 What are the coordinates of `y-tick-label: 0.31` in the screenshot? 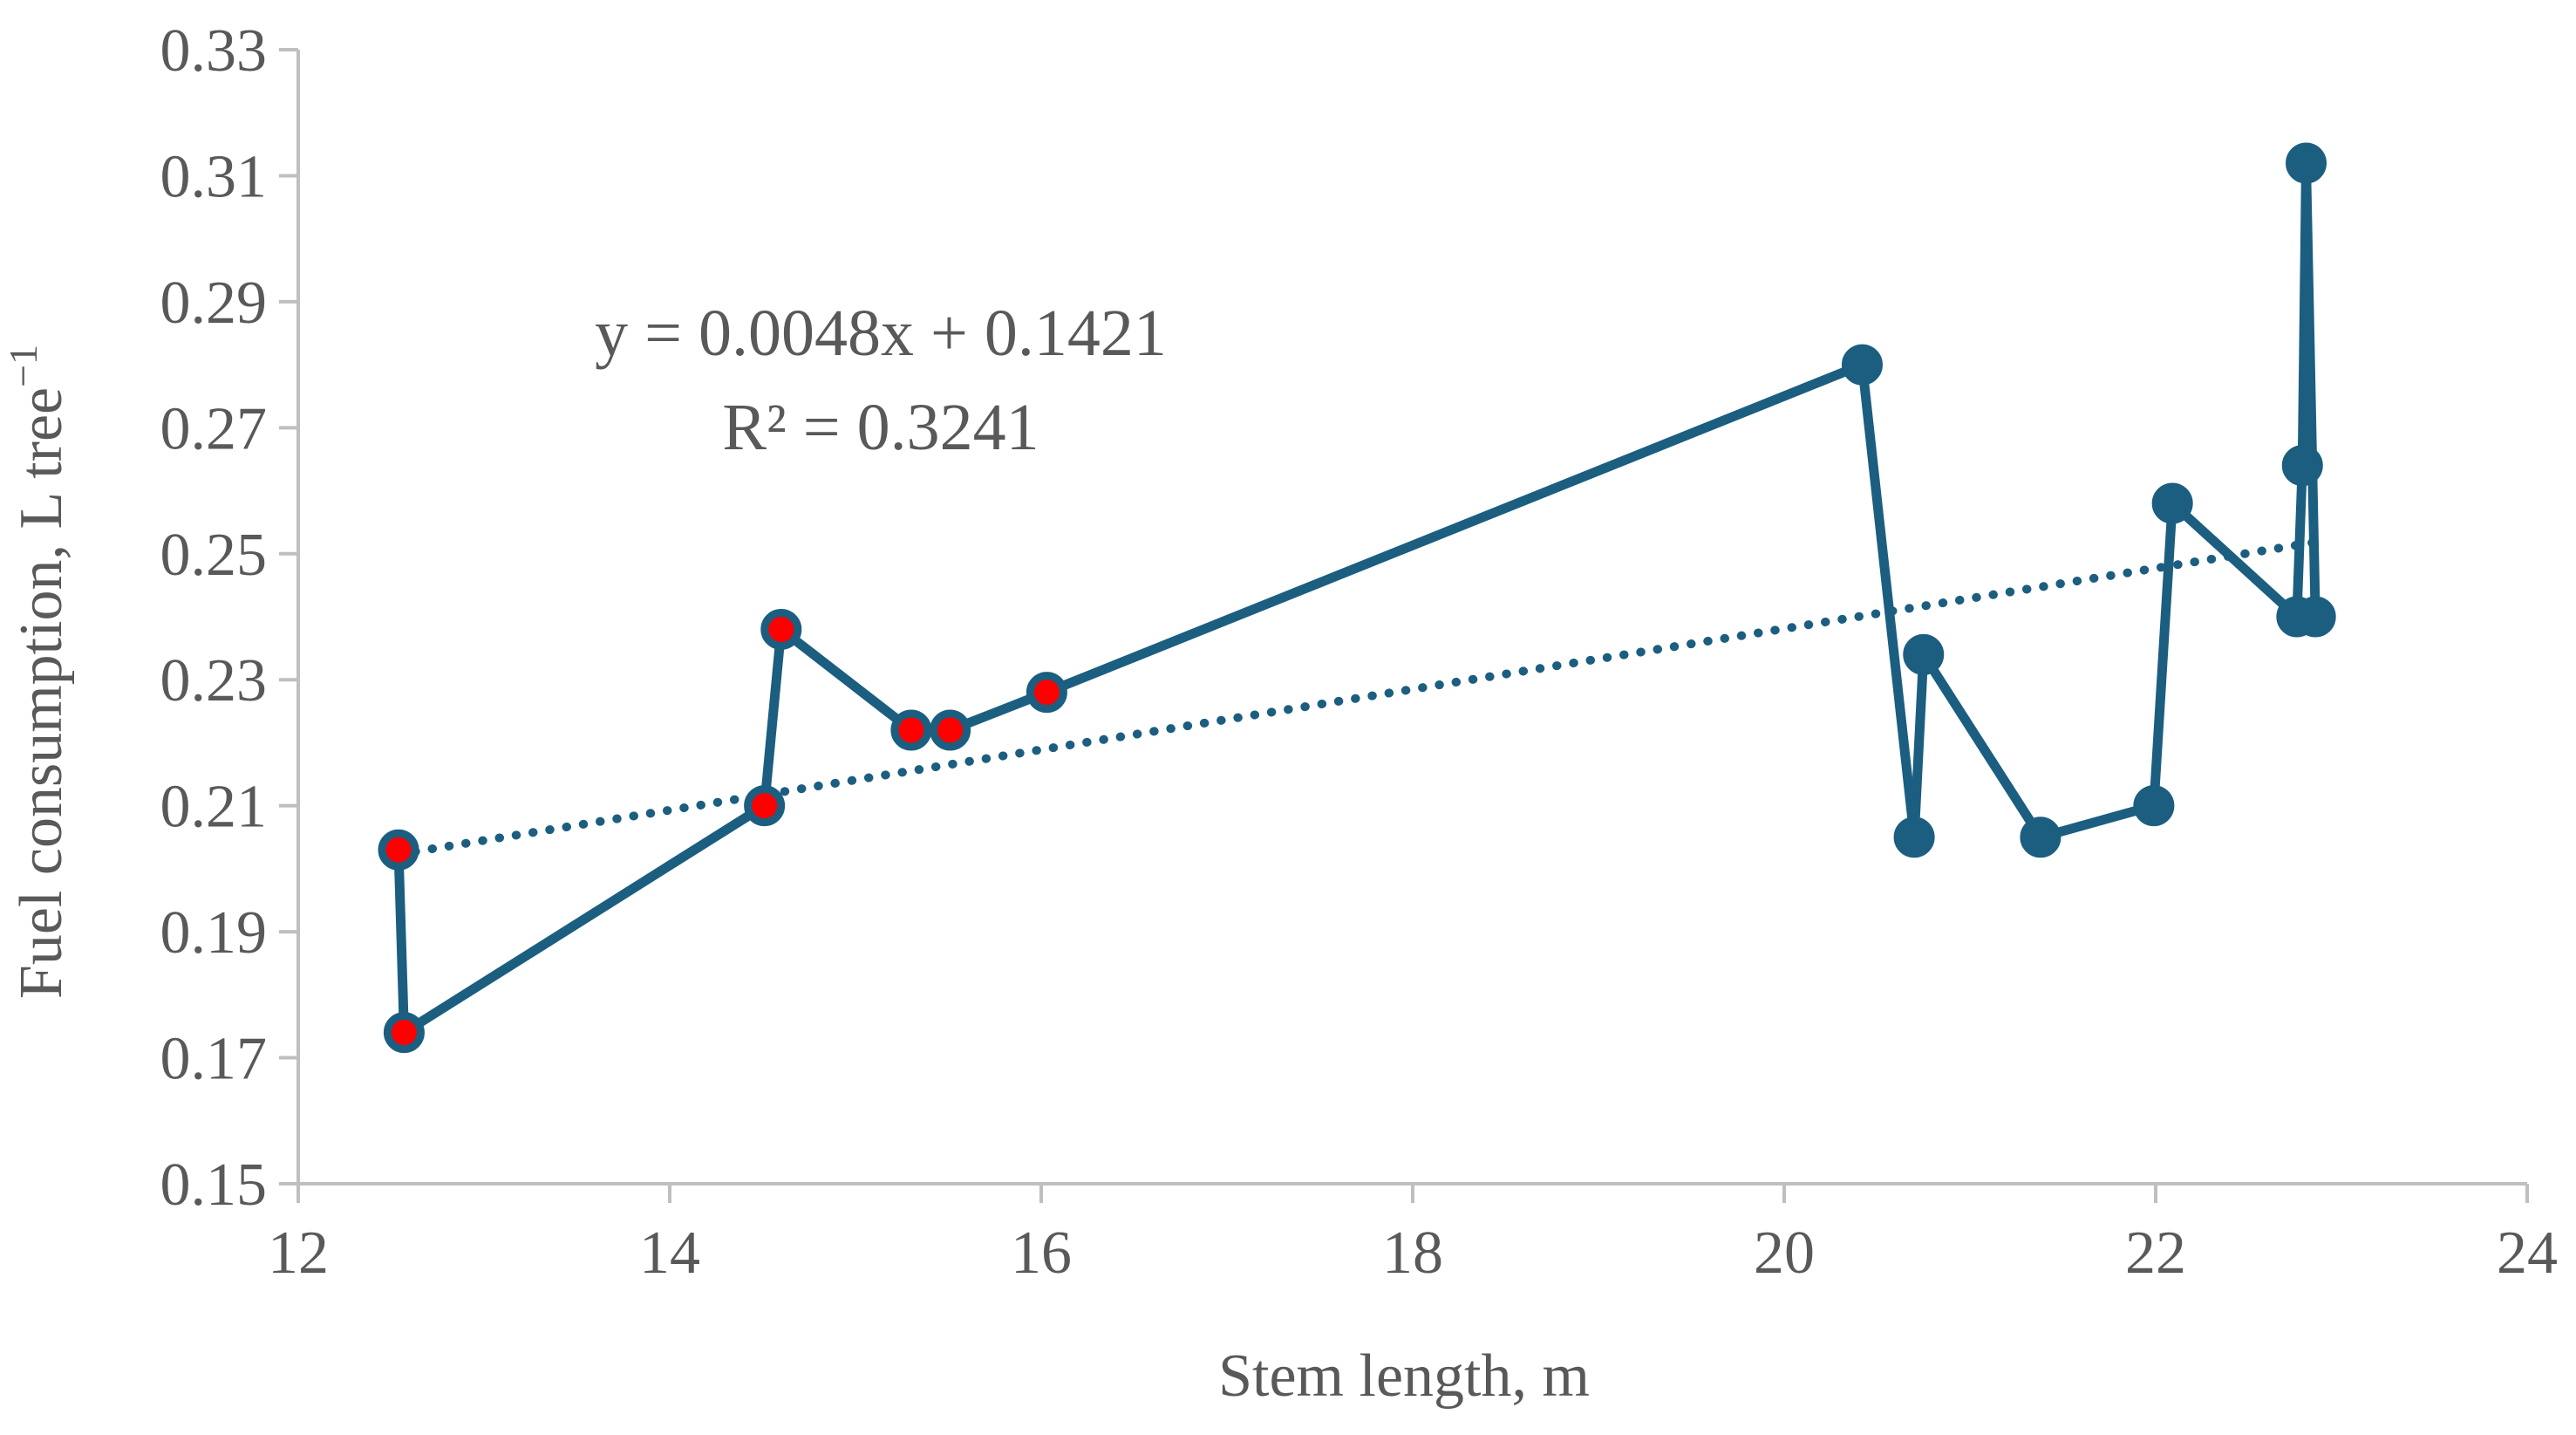 It's located at (214, 176).